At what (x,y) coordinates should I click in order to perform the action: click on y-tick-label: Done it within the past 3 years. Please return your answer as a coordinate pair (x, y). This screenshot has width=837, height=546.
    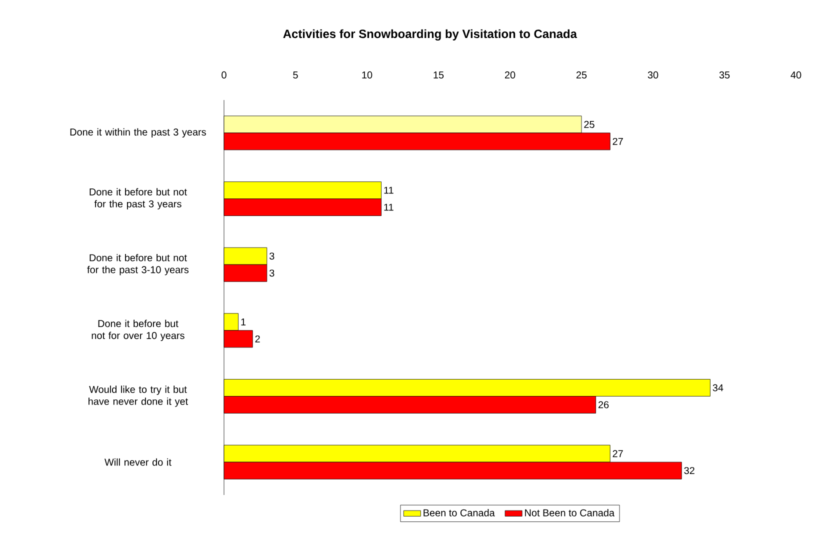
    Looking at the image, I should click on (138, 133).